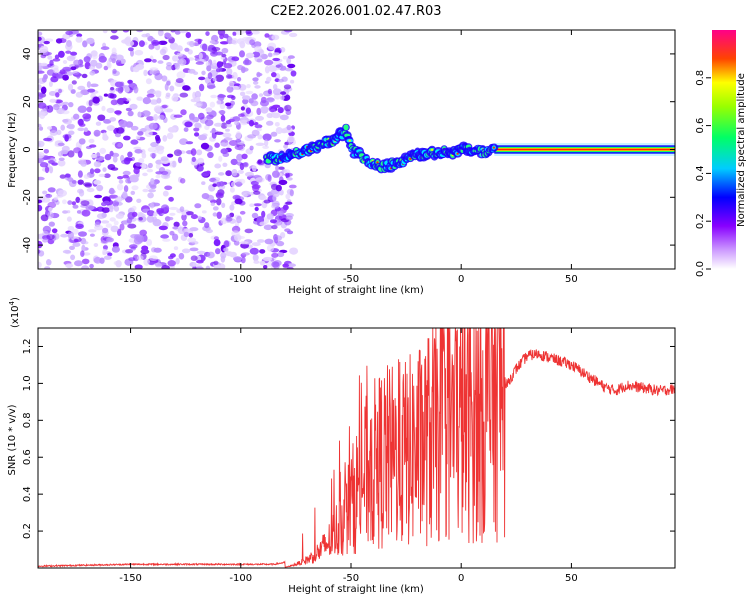 The width and height of the screenshot is (750, 600). Describe the element at coordinates (349, 140) in the screenshot. I see `ridge-blob-peak` at that location.